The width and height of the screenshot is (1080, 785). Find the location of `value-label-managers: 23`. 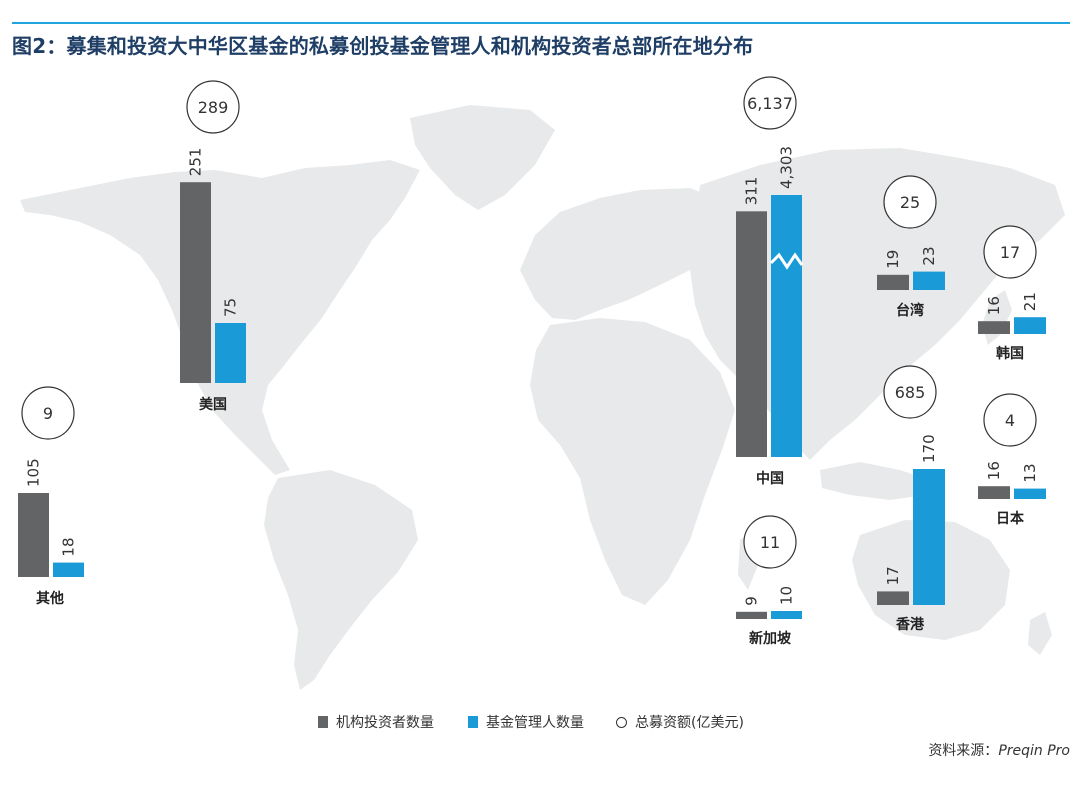

value-label-managers: 23 is located at coordinates (929, 256).